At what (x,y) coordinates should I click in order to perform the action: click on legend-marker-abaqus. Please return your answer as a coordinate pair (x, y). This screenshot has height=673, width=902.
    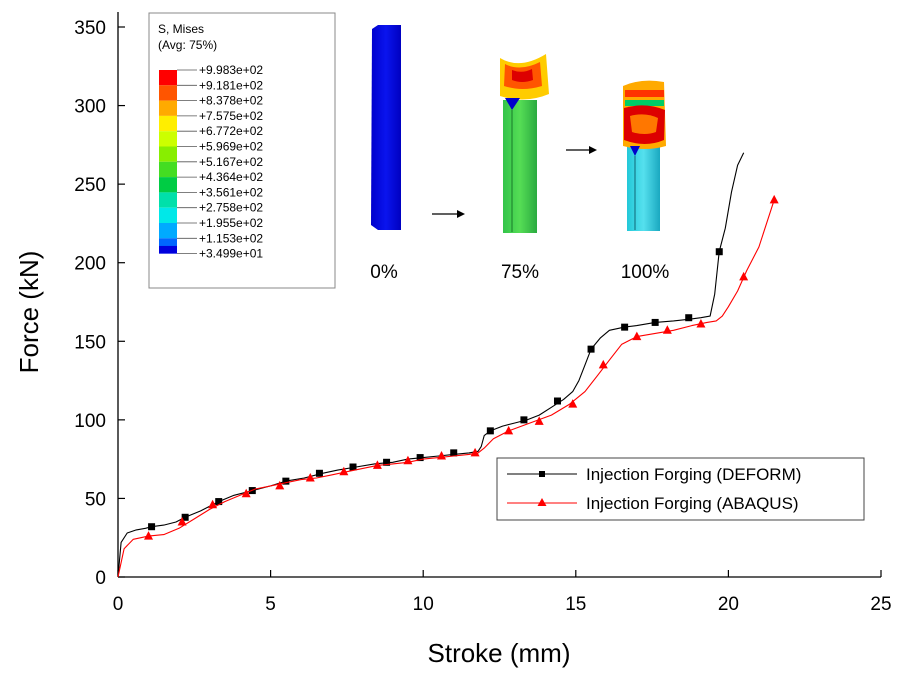
    Looking at the image, I should click on (542, 502).